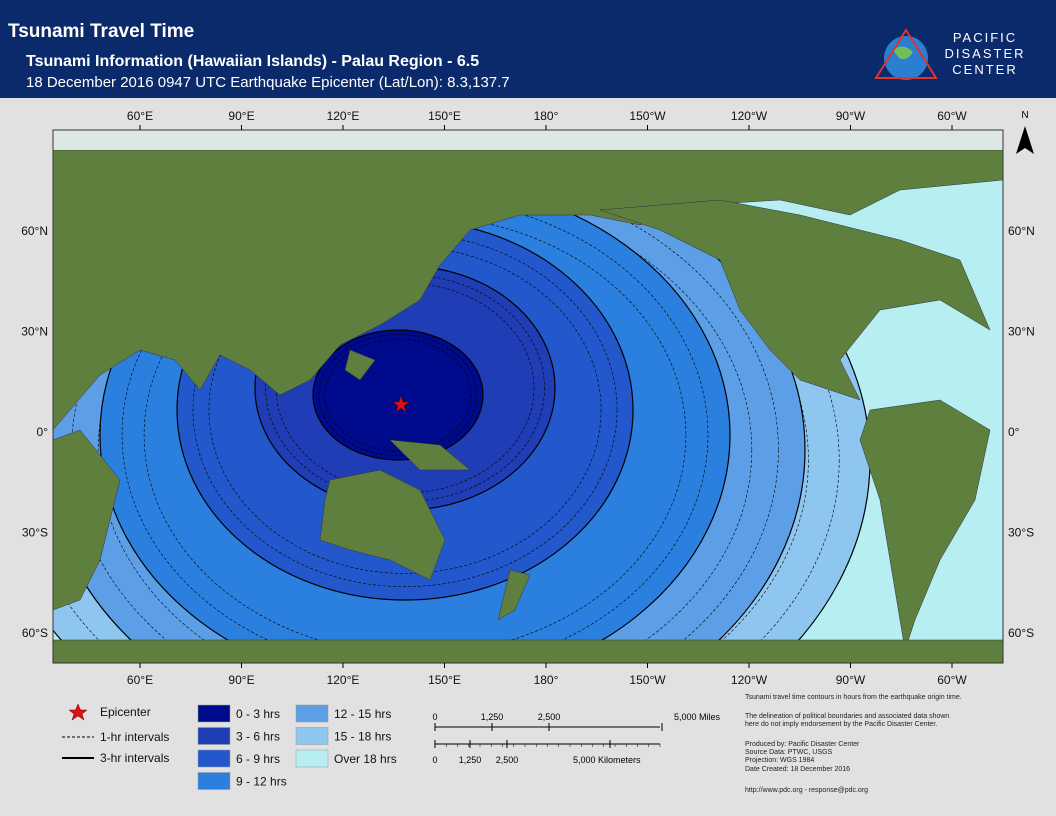  I want to click on legend-label: 0 - 3 hrs, so click(258, 714).